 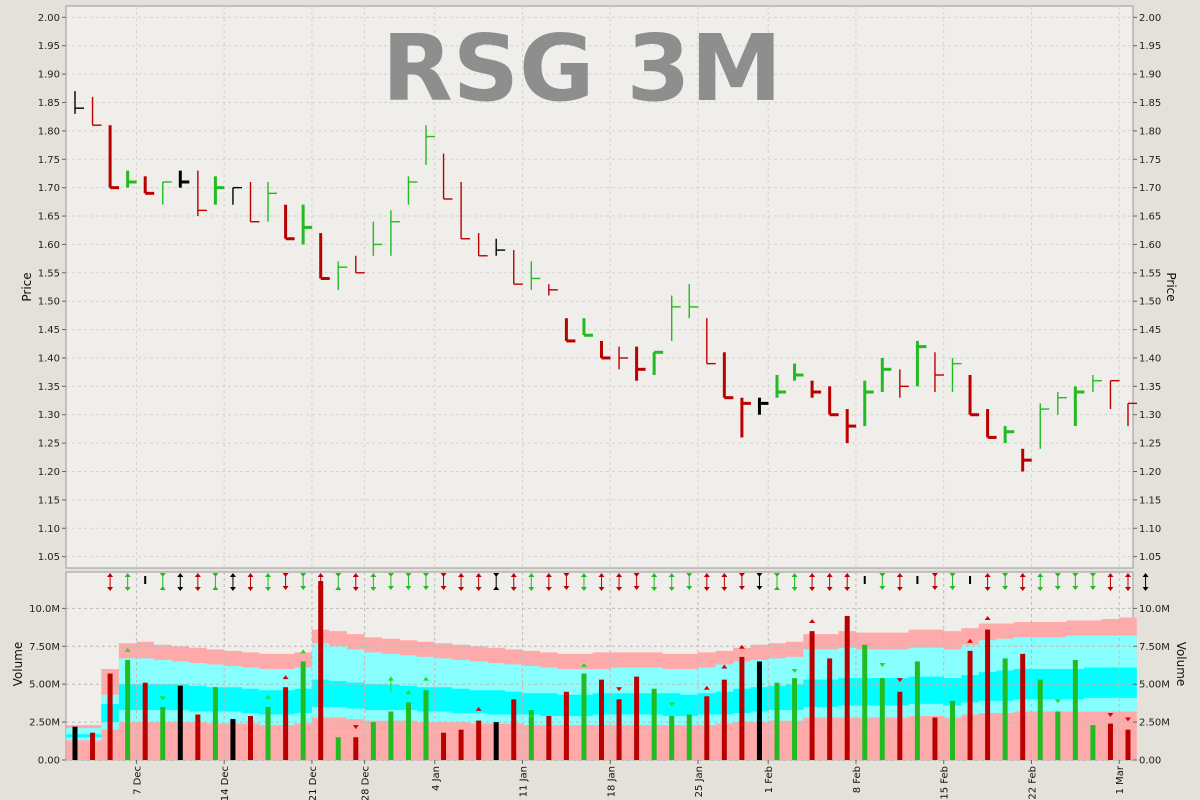 I want to click on price-tick-label: 1.70, so click(x=1150, y=188).